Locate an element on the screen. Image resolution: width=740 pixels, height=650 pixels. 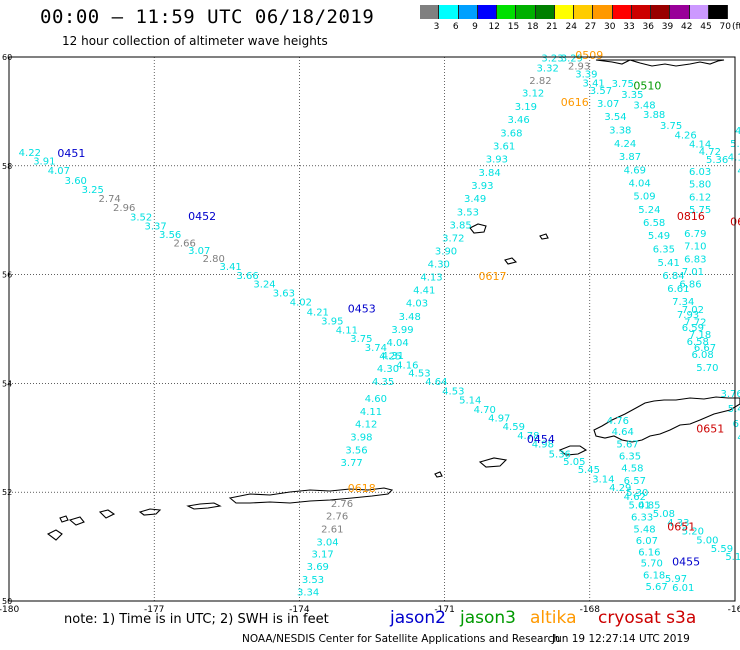
swh-value: 3.91 is located at coordinates (44, 162).